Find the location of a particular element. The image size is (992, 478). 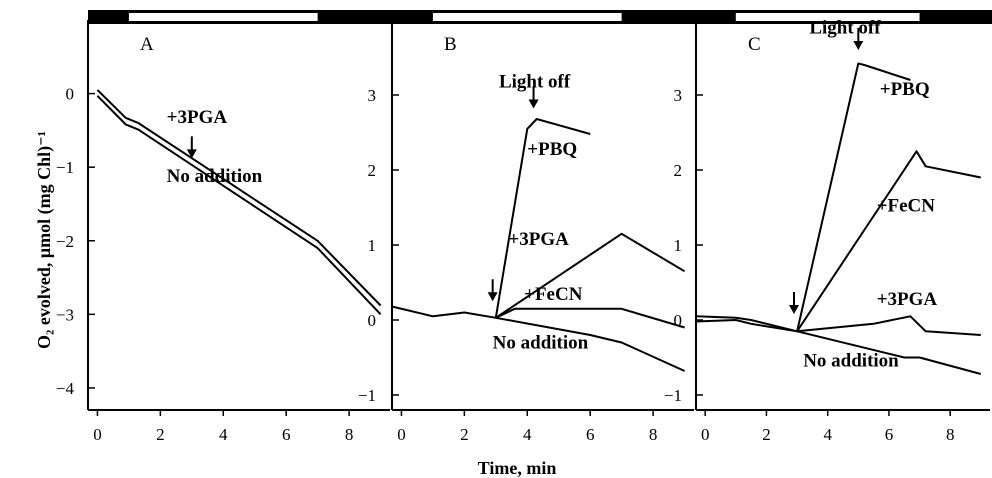

x-tick-label-c: 4 is located at coordinates (827, 434).